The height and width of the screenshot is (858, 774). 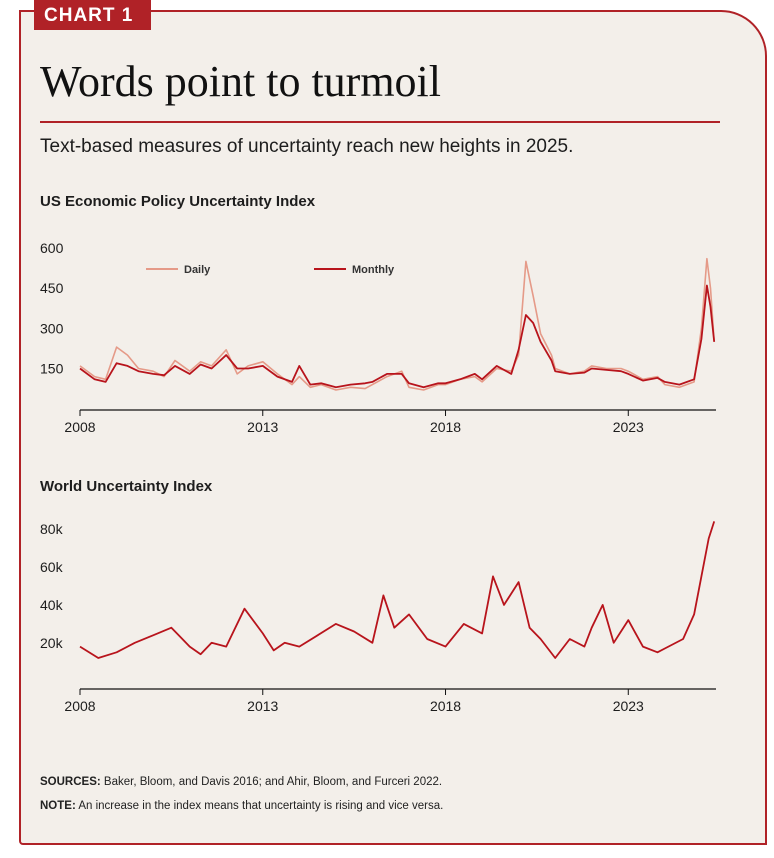 I want to click on y-tick-label: 600, so click(x=52, y=248).